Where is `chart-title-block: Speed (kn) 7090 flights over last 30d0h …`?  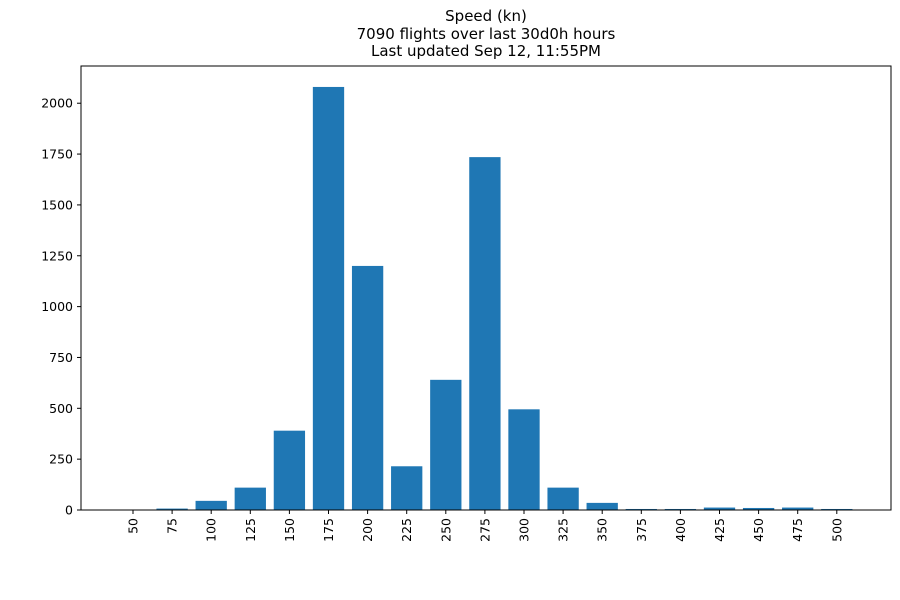 chart-title-block: Speed (kn) 7090 flights over last 30d0h … is located at coordinates (486, 34).